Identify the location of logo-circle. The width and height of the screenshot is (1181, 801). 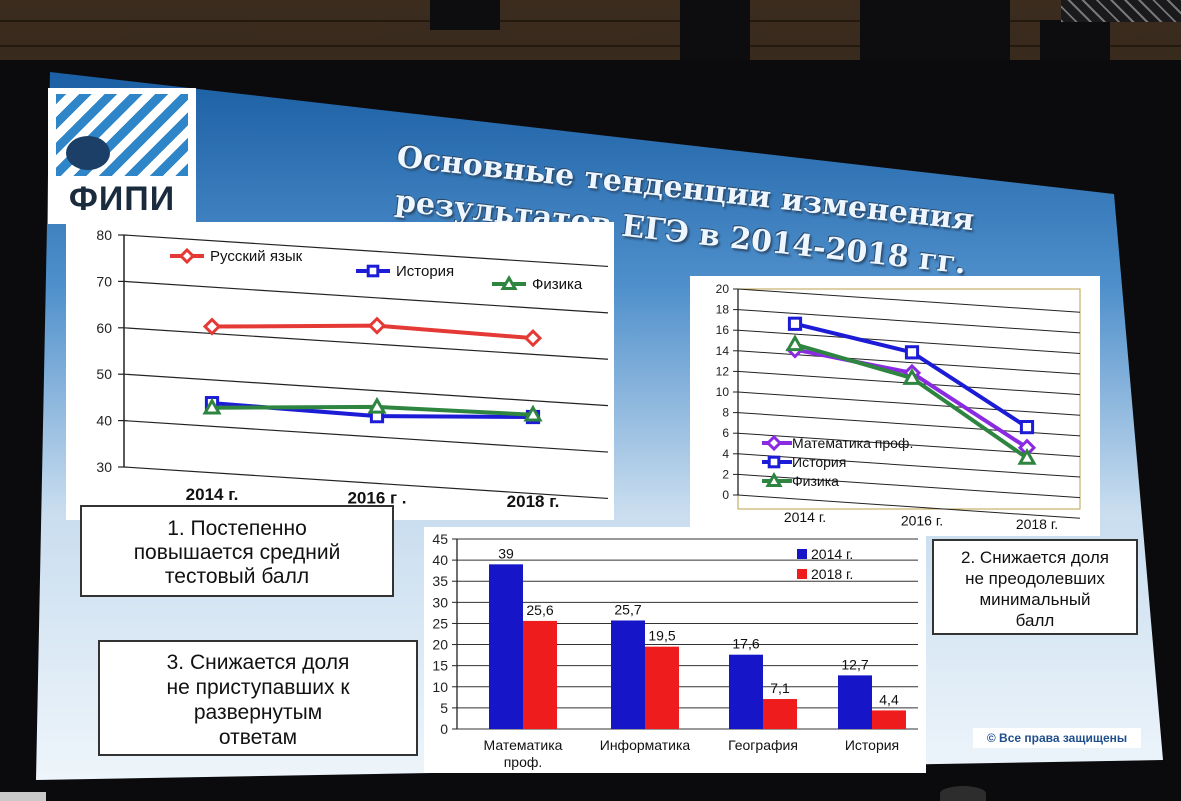
(88, 153).